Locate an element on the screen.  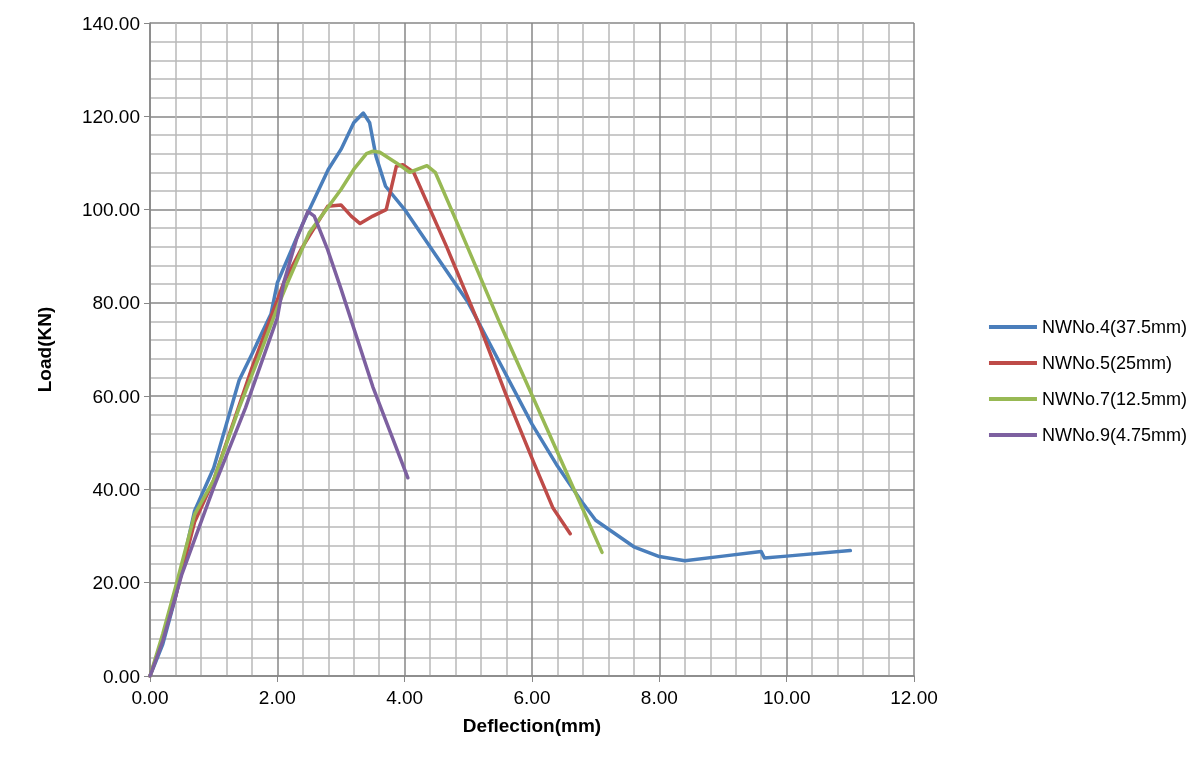
legend-label: NWNo.5(25mm) is located at coordinates (1106, 363).